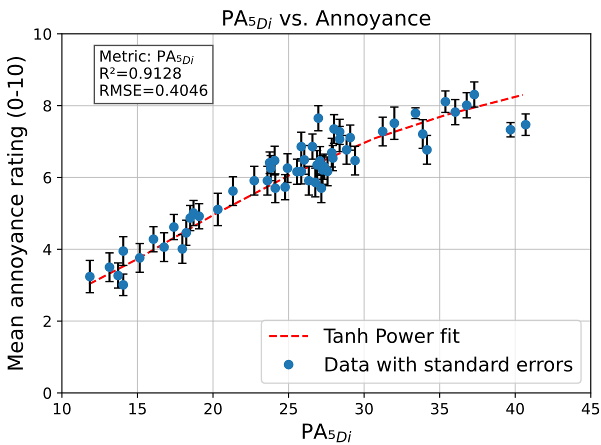 The image size is (601, 445). What do you see at coordinates (591, 408) in the screenshot?
I see `x-tick-label: 45` at bounding box center [591, 408].